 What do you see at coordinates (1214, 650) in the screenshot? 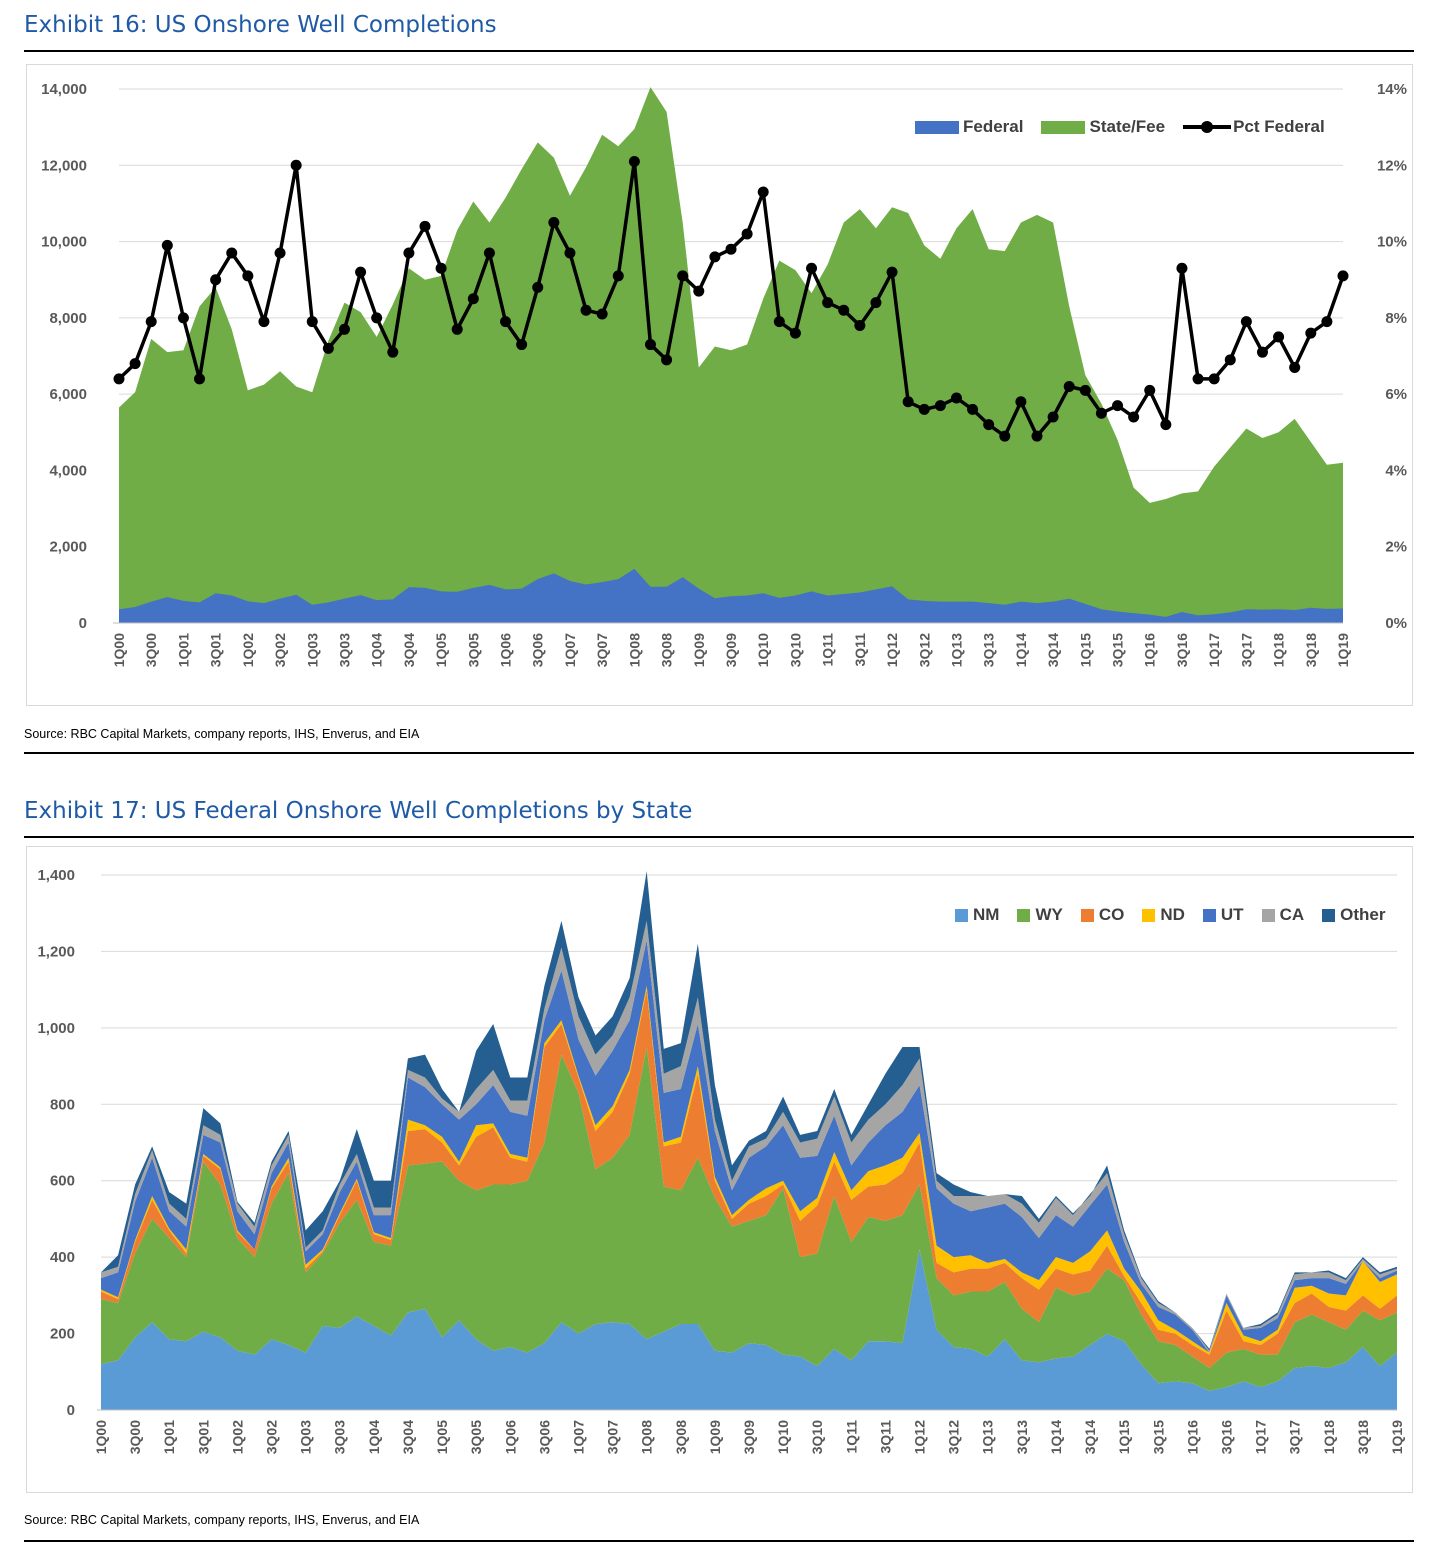
I see `x-tick-label: 1Q17` at bounding box center [1214, 650].